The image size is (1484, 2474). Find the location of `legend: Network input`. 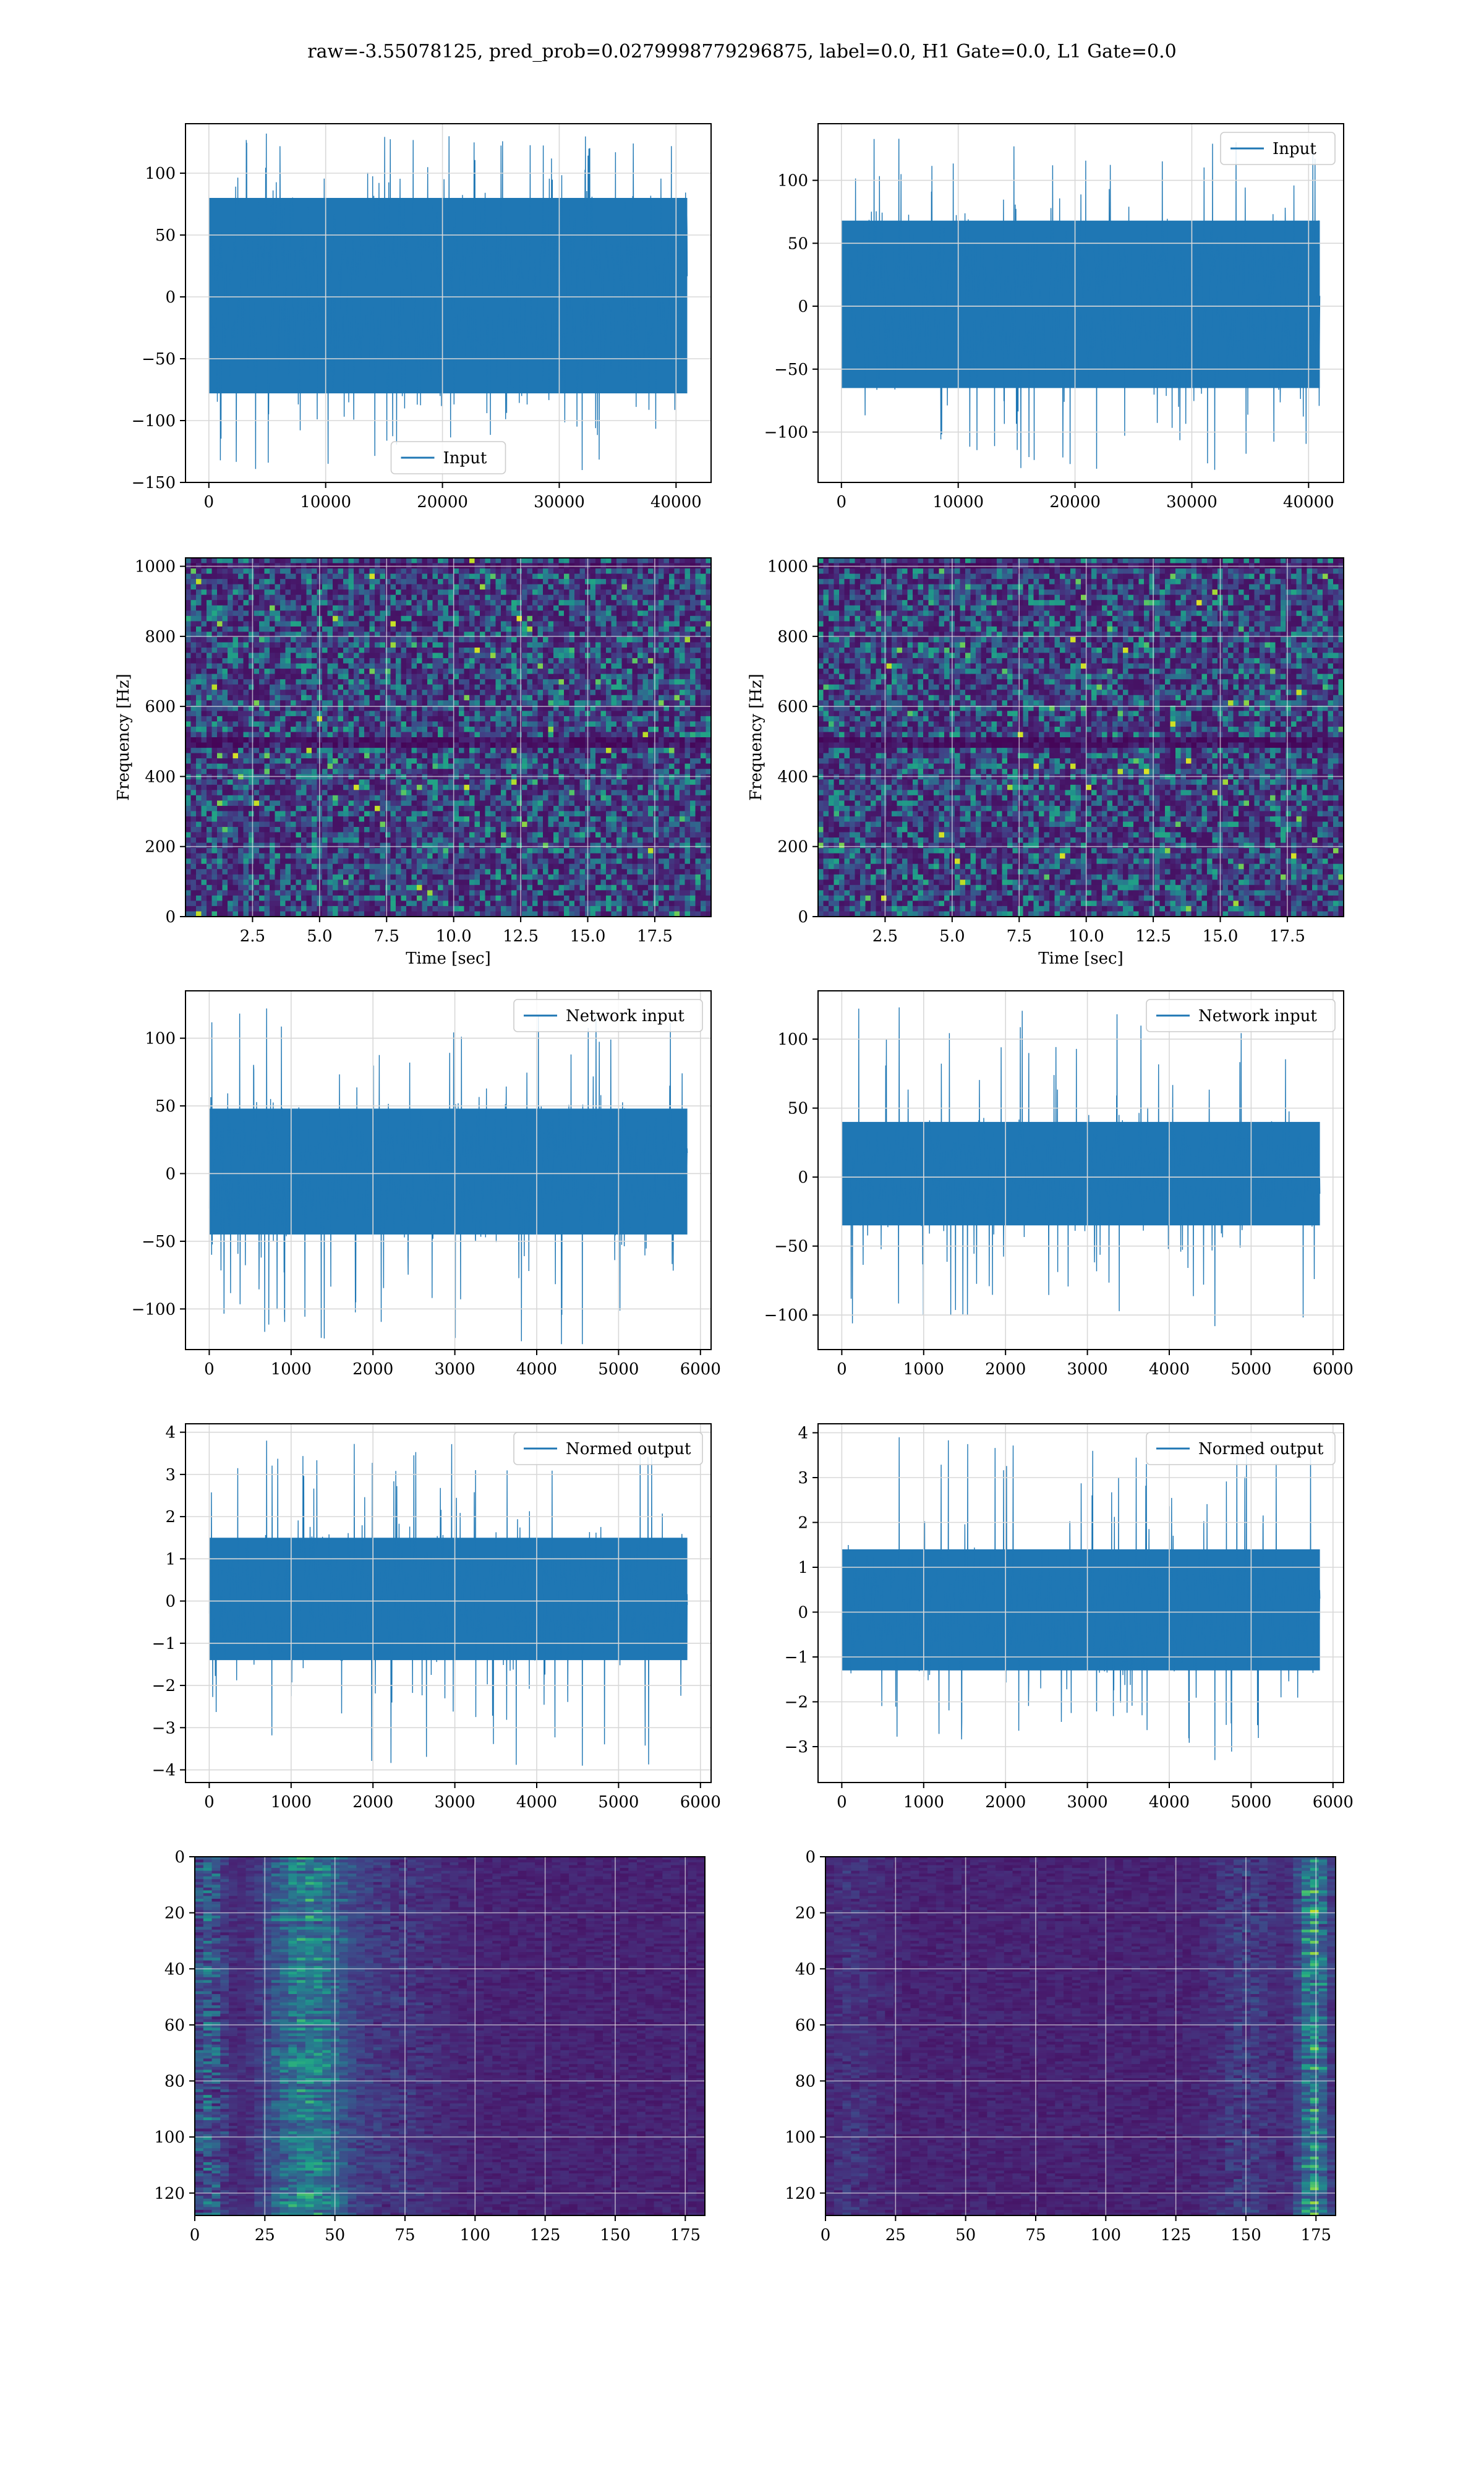

legend: Network input is located at coordinates (1241, 1015).